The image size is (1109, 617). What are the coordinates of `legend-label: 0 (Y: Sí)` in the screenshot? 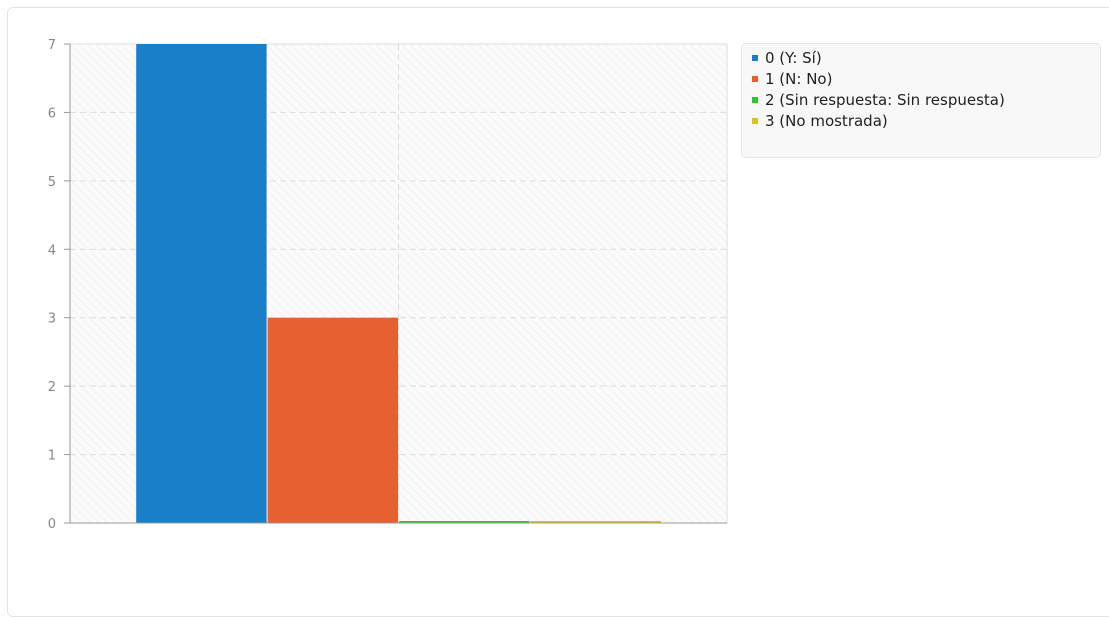 It's located at (793, 57).